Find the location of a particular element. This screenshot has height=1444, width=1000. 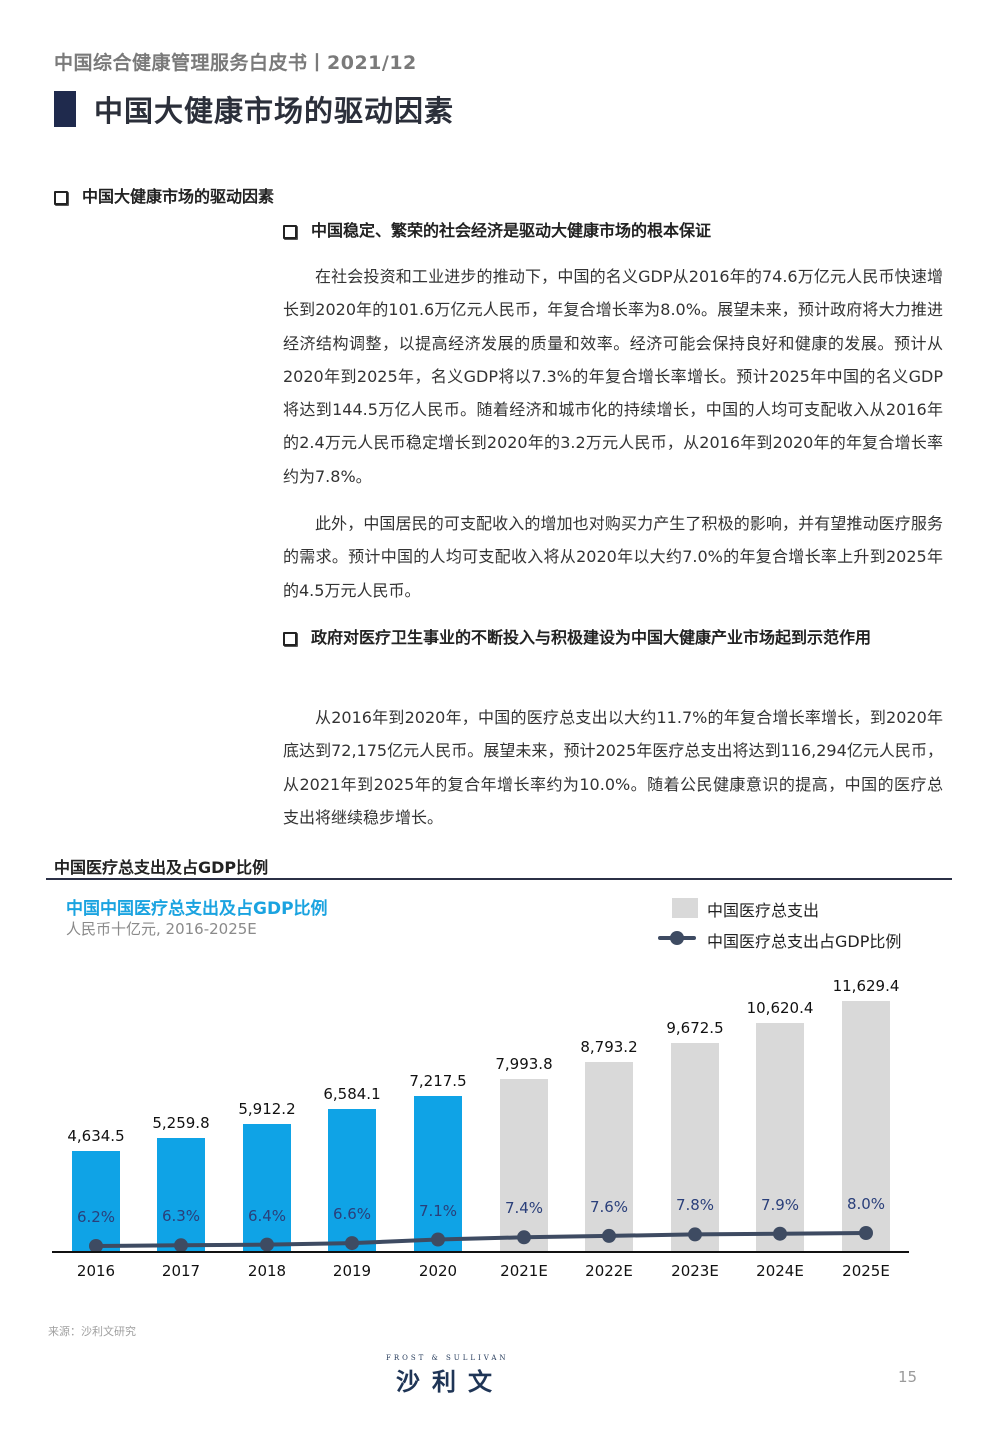

gdp-ratio-label: 6.2% is located at coordinates (96, 1217).